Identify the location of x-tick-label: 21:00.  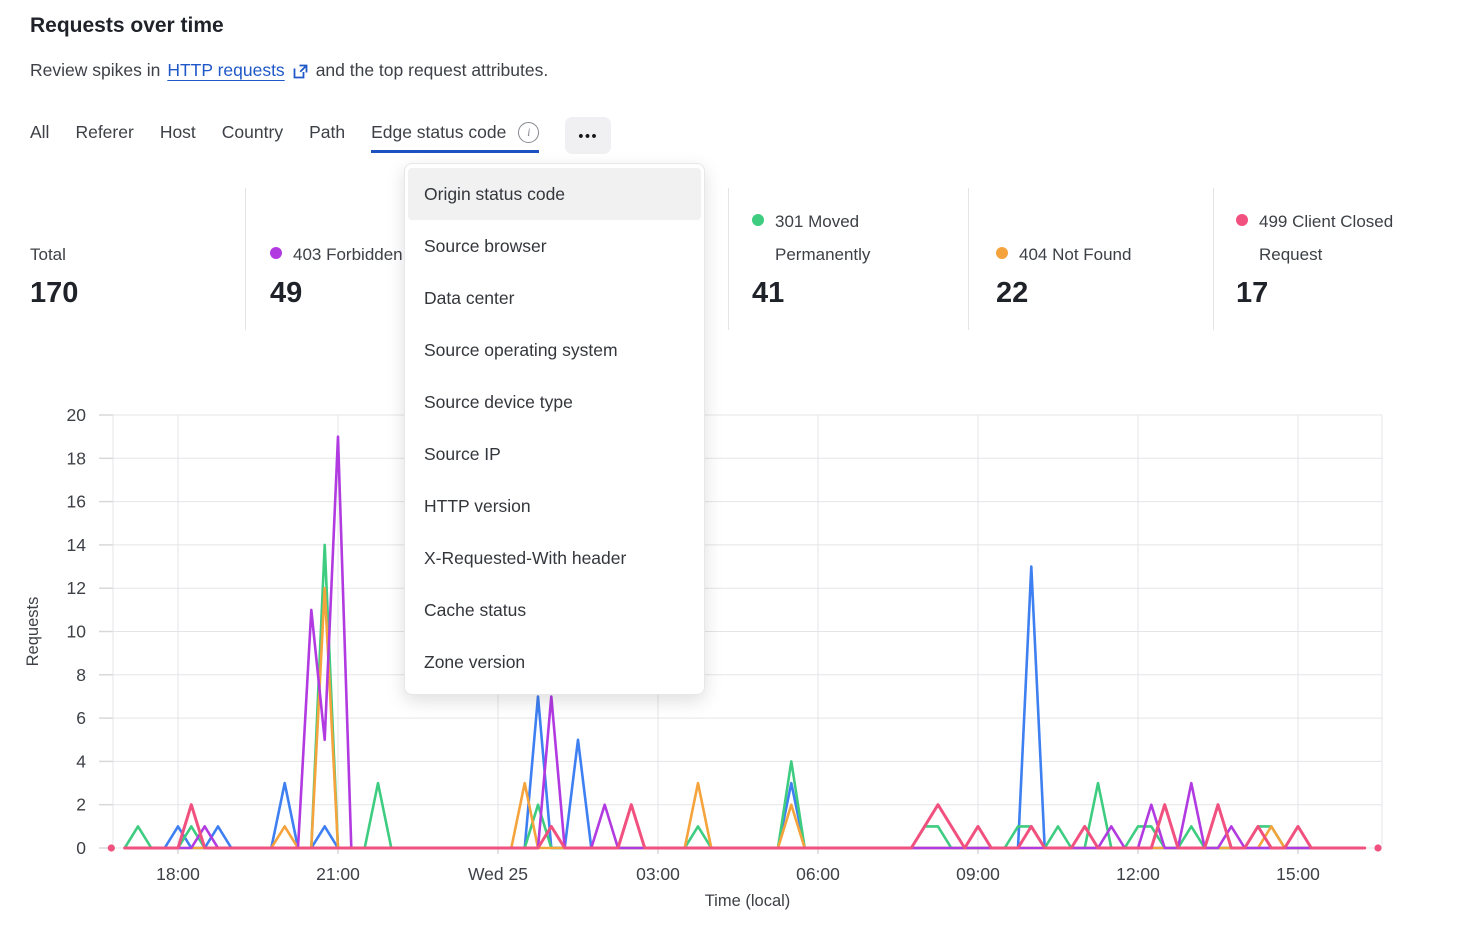
(338, 874).